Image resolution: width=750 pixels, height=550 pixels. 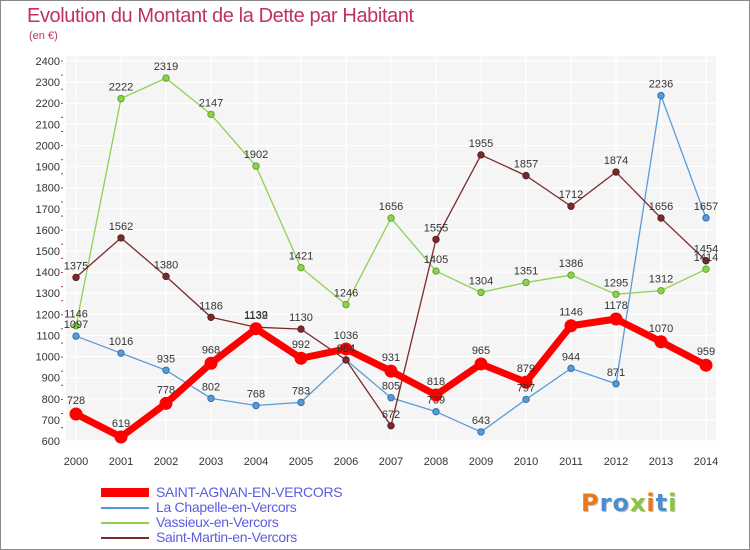 What do you see at coordinates (48, 62) in the screenshot?
I see `y-tick-label: 2400` at bounding box center [48, 62].